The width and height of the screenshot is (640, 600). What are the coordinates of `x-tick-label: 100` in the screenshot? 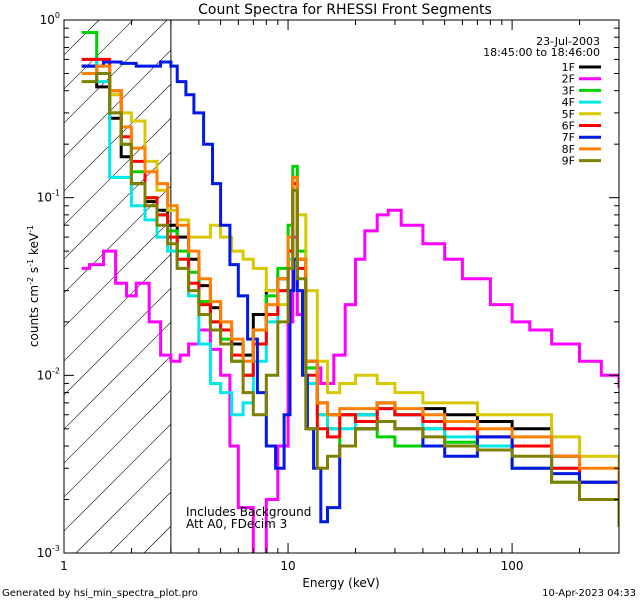 It's located at (512, 566).